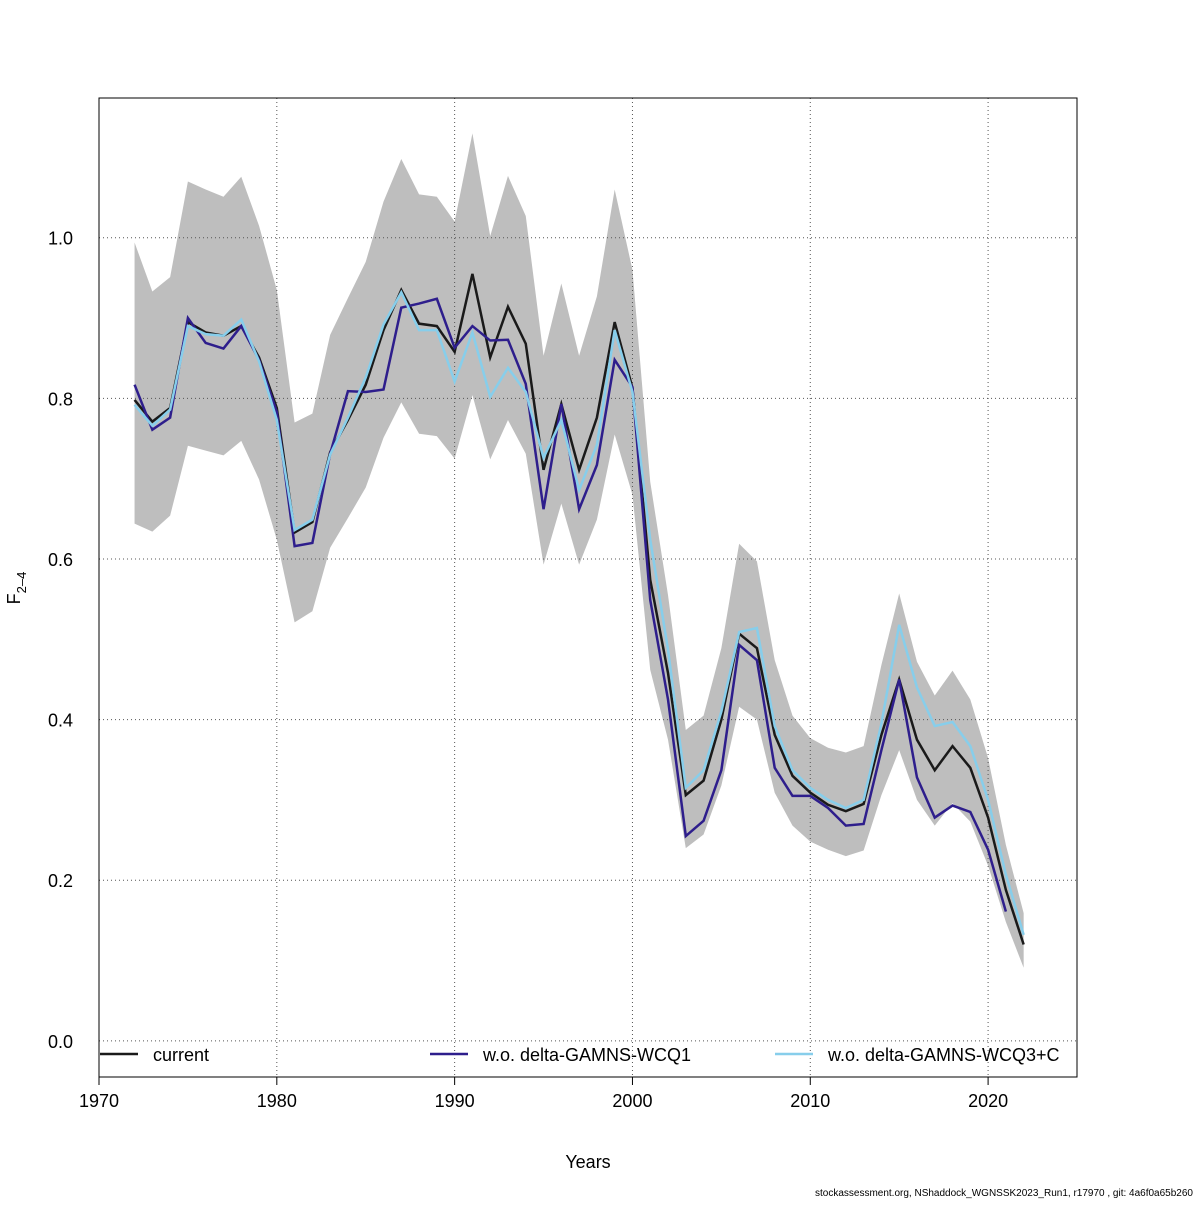  I want to click on x-tick-label: 1990, so click(455, 1101).